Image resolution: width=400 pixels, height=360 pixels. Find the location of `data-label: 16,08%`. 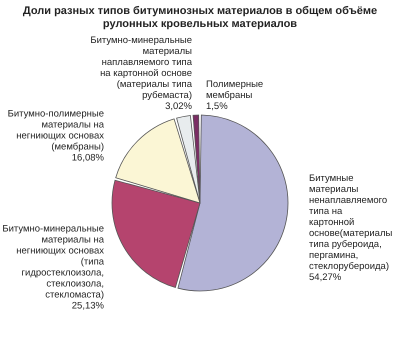

data-label: 16,08% is located at coordinates (88, 158).